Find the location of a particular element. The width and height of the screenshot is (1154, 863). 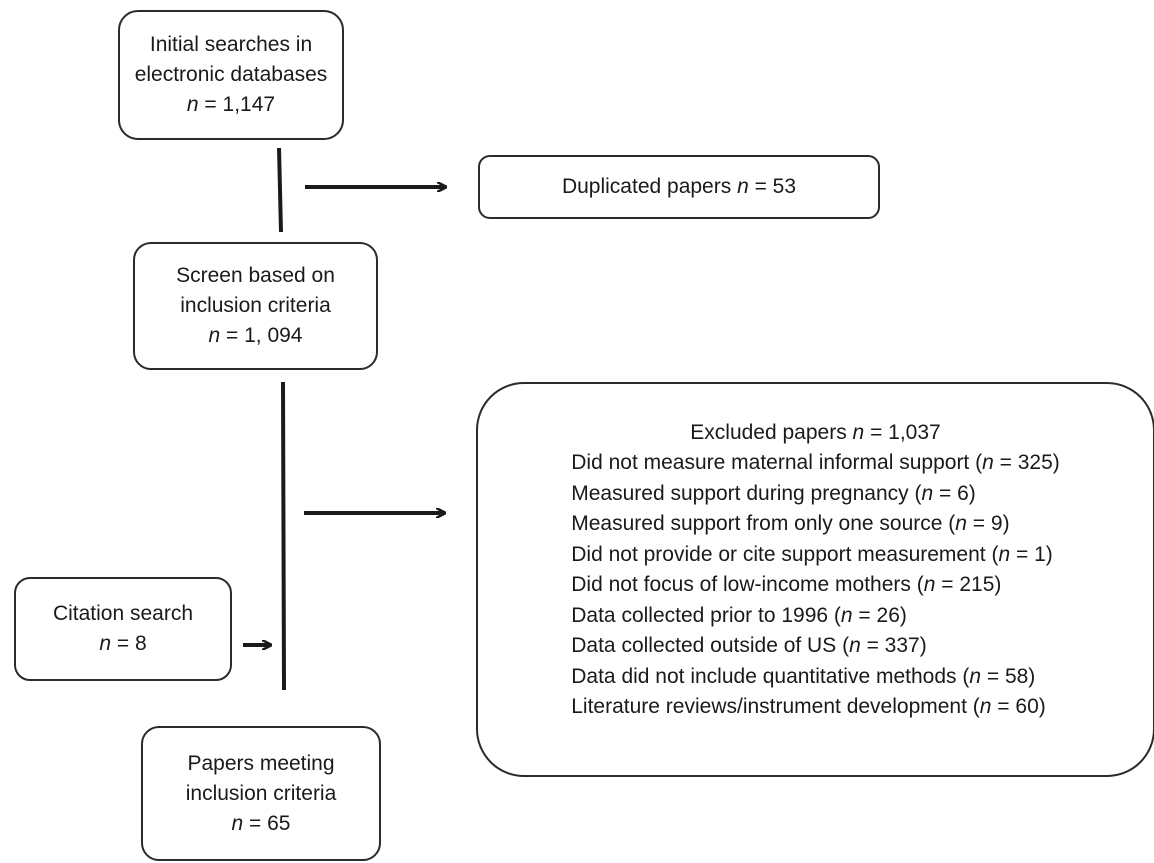

screen-count: n = 1, 094 is located at coordinates (255, 336).